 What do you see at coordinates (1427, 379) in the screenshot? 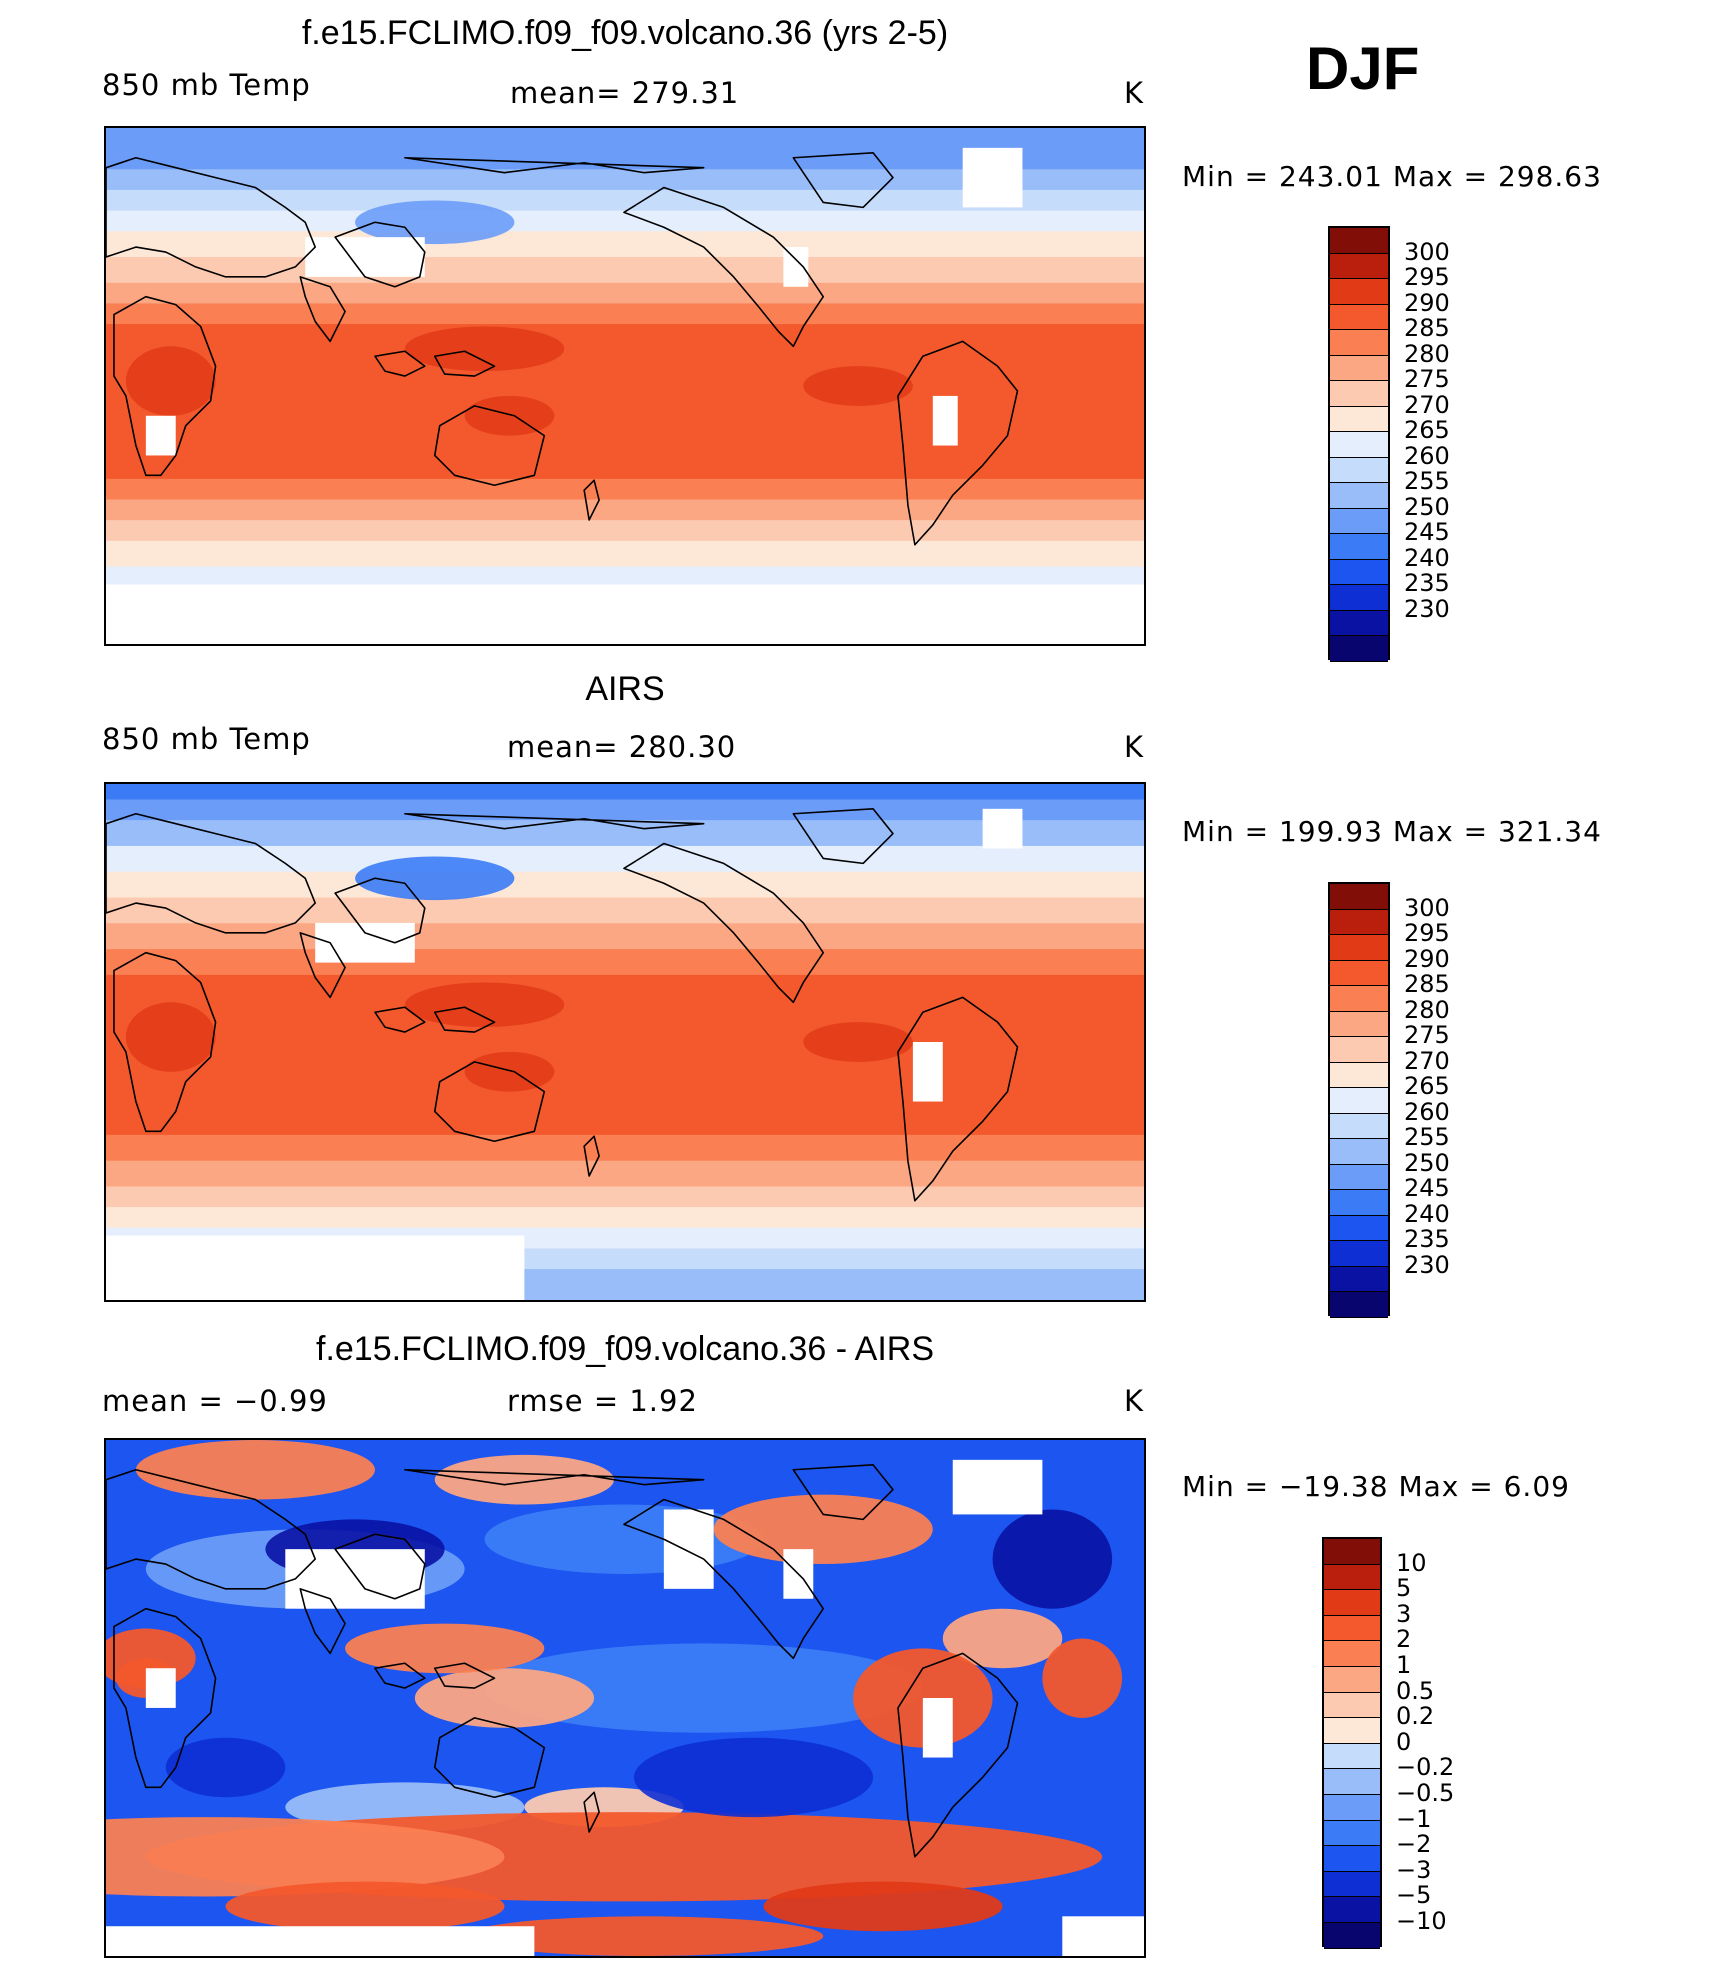
I see `colorbar-tick-label: 275` at bounding box center [1427, 379].